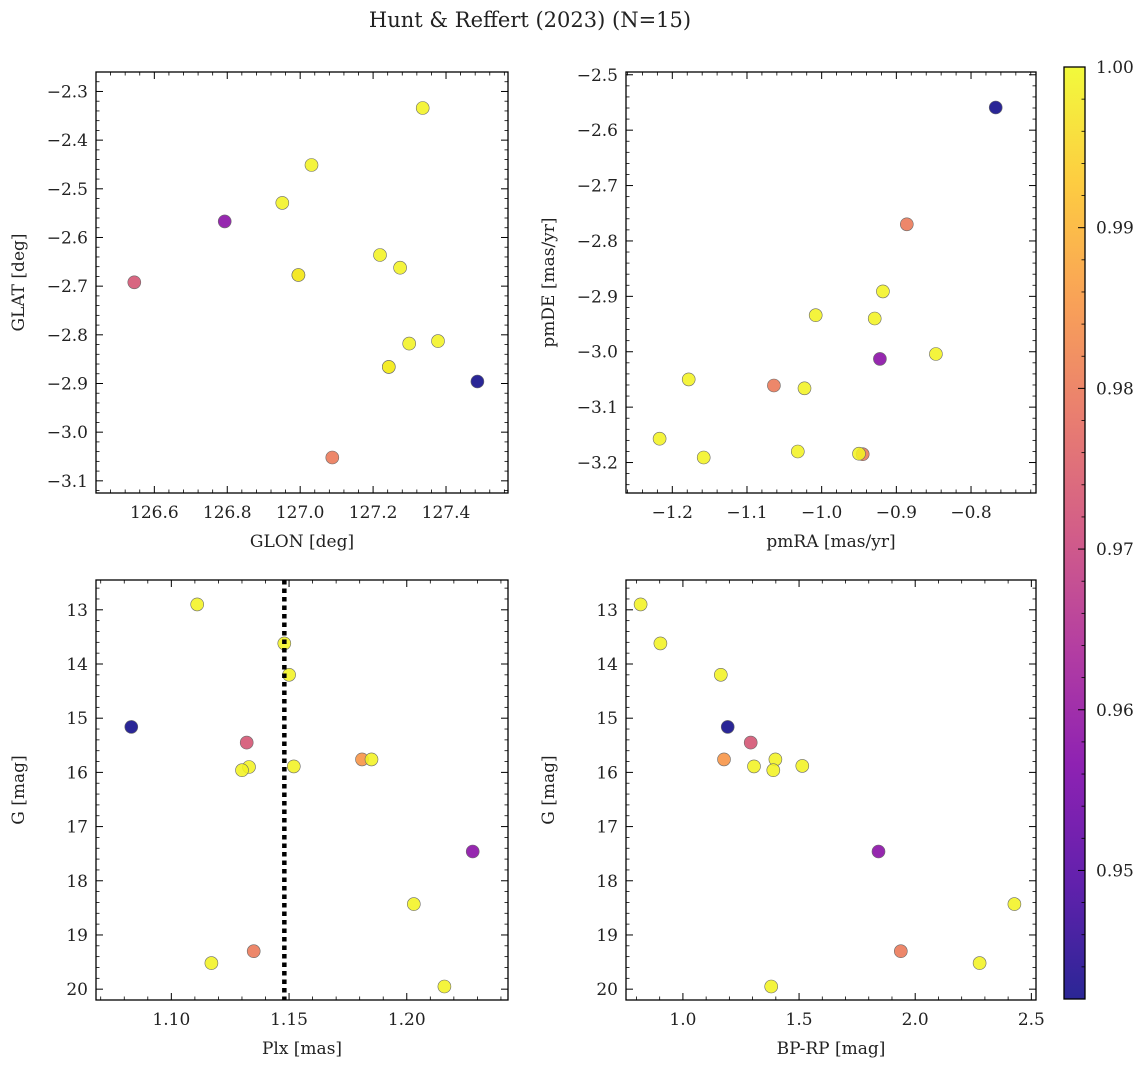  What do you see at coordinates (67, 433) in the screenshot?
I see `y-tick-label: −3.0` at bounding box center [67, 433].